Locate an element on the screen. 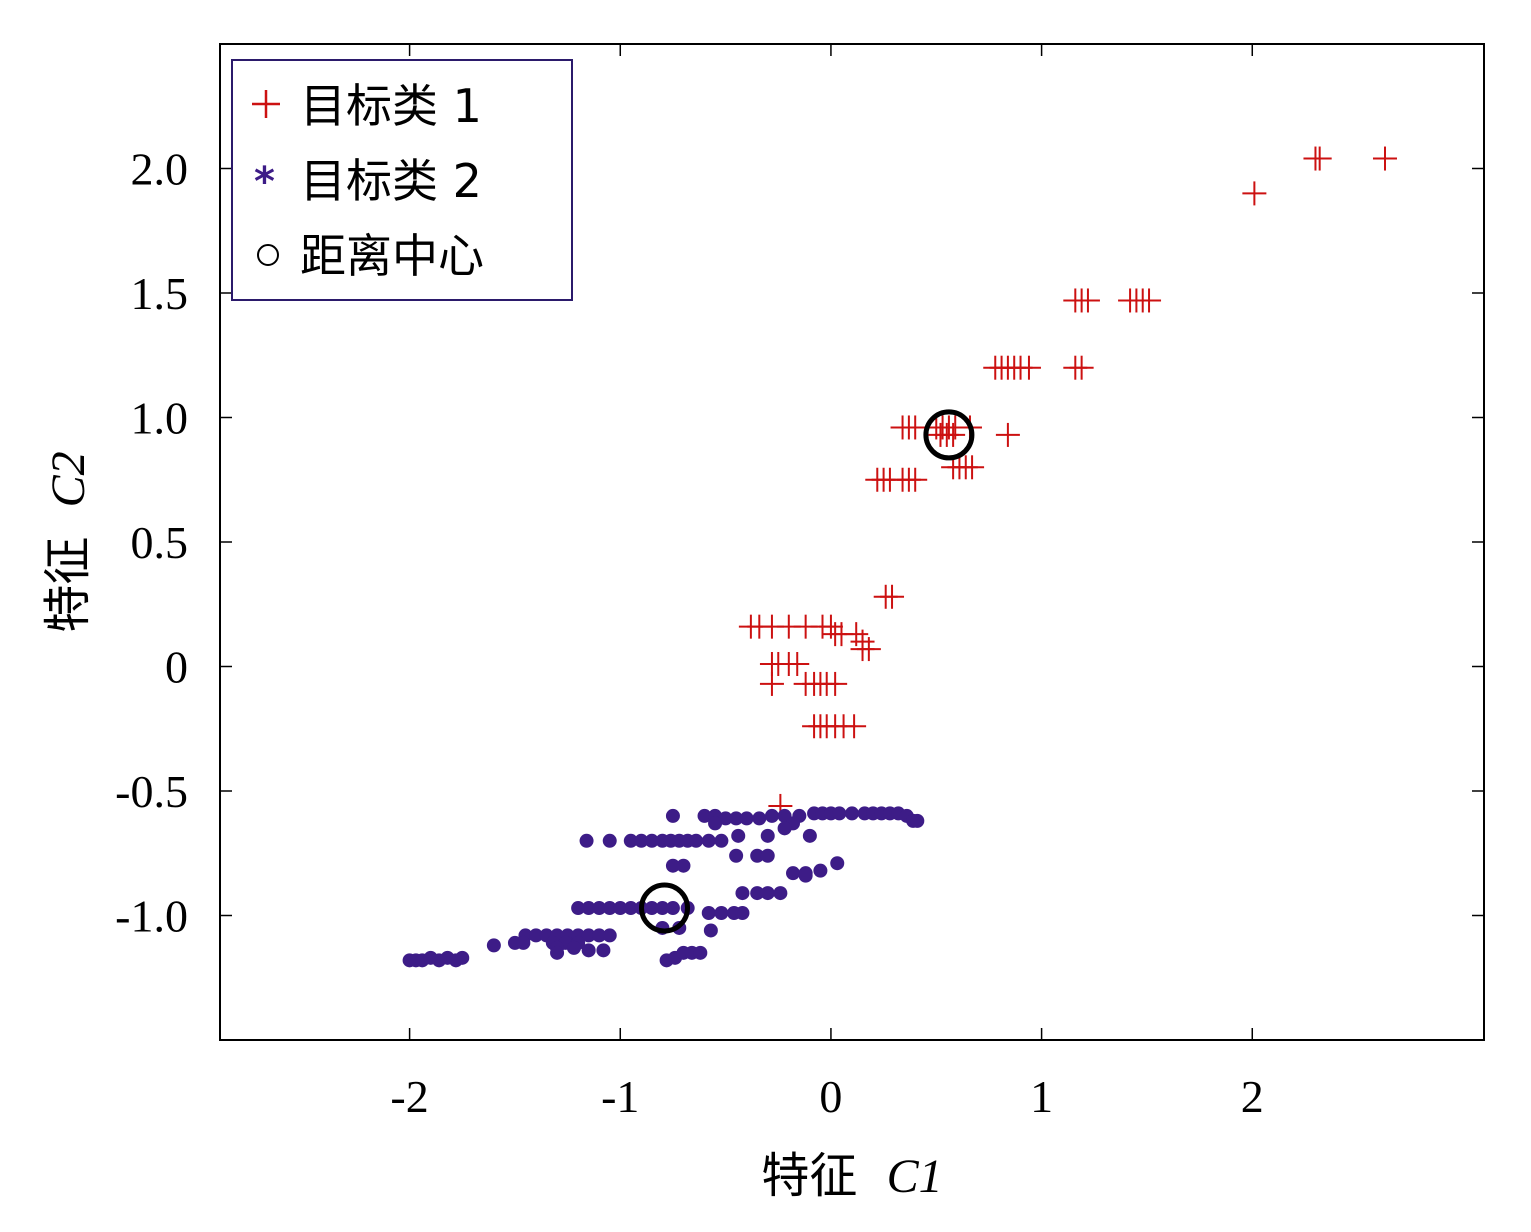 This screenshot has width=1531, height=1232. legend-marker-circle is located at coordinates (268, 255).